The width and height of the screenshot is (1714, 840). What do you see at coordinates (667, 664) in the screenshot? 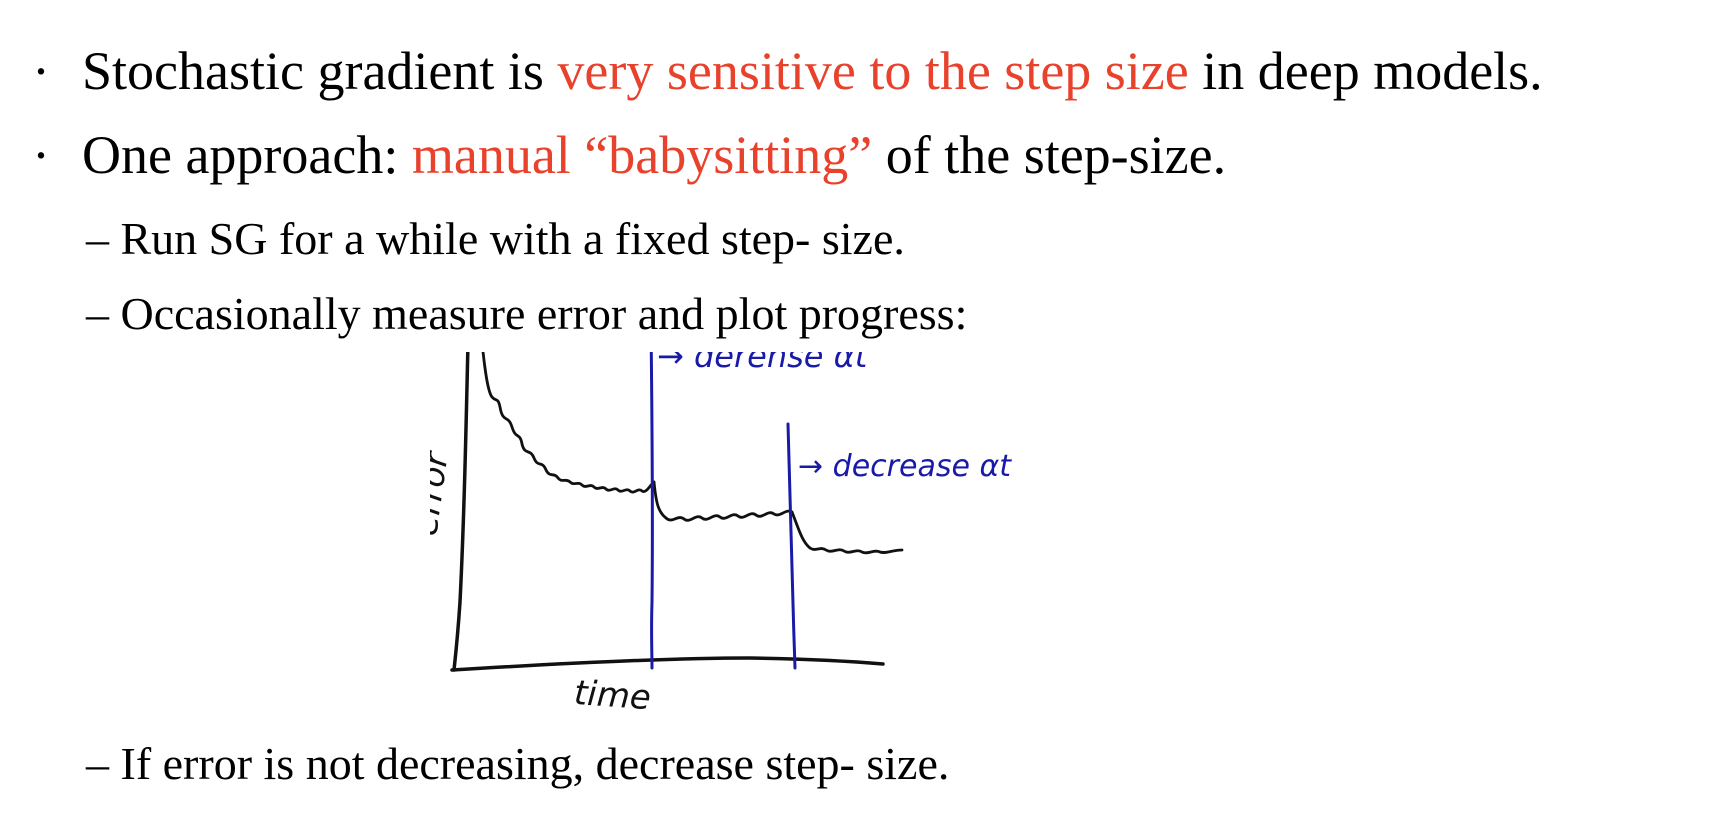
I see `x-axis` at bounding box center [667, 664].